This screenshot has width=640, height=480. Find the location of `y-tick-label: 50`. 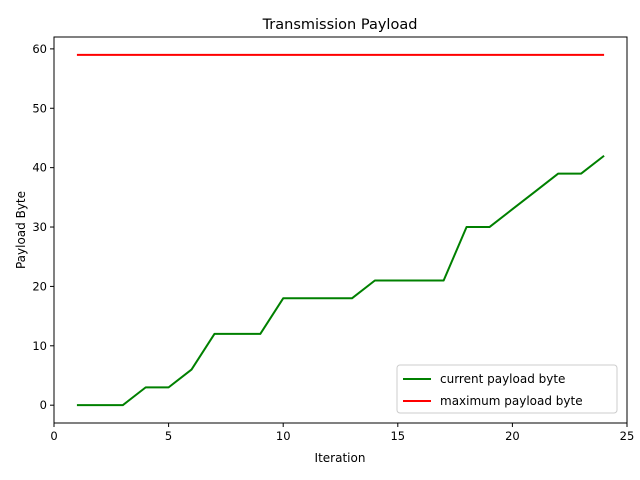

y-tick-label: 50 is located at coordinates (39, 108).